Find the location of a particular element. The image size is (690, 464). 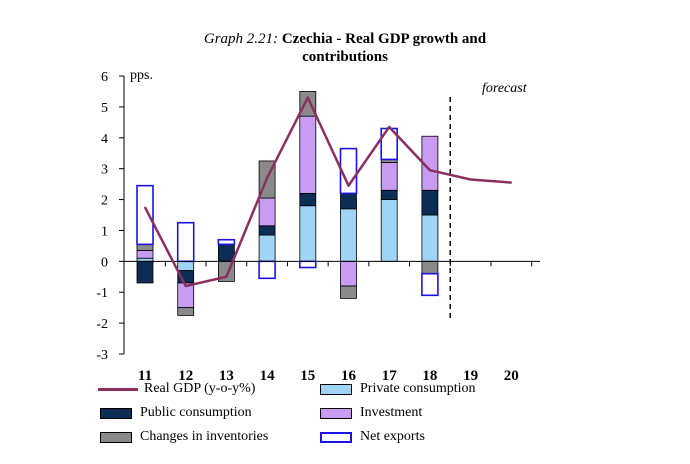

legend-item-public: Public consumption is located at coordinates (176, 413).